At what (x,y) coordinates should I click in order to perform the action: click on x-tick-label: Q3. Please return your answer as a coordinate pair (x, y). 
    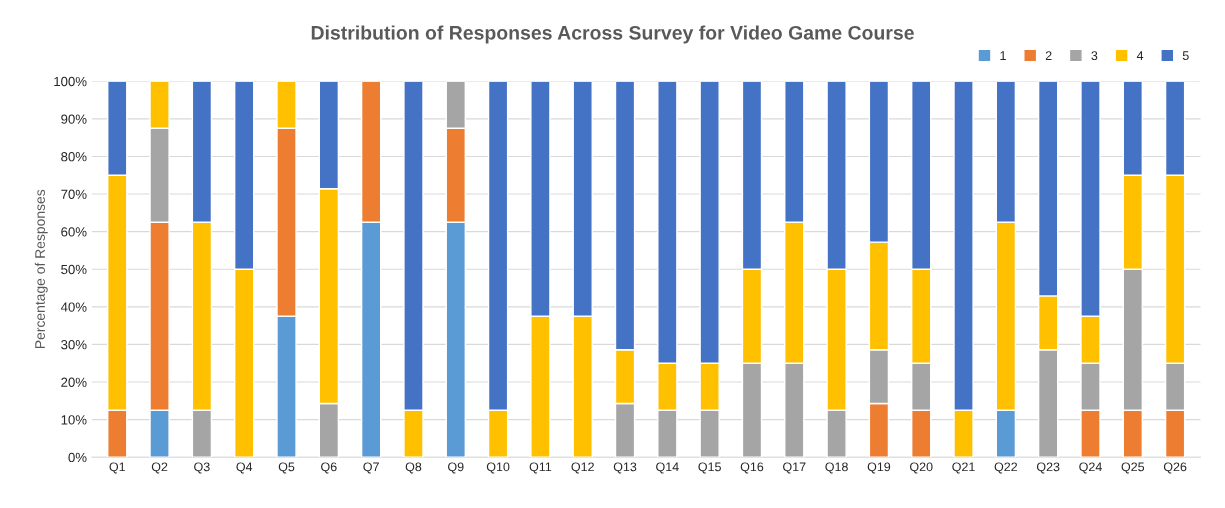
    Looking at the image, I should click on (202, 468).